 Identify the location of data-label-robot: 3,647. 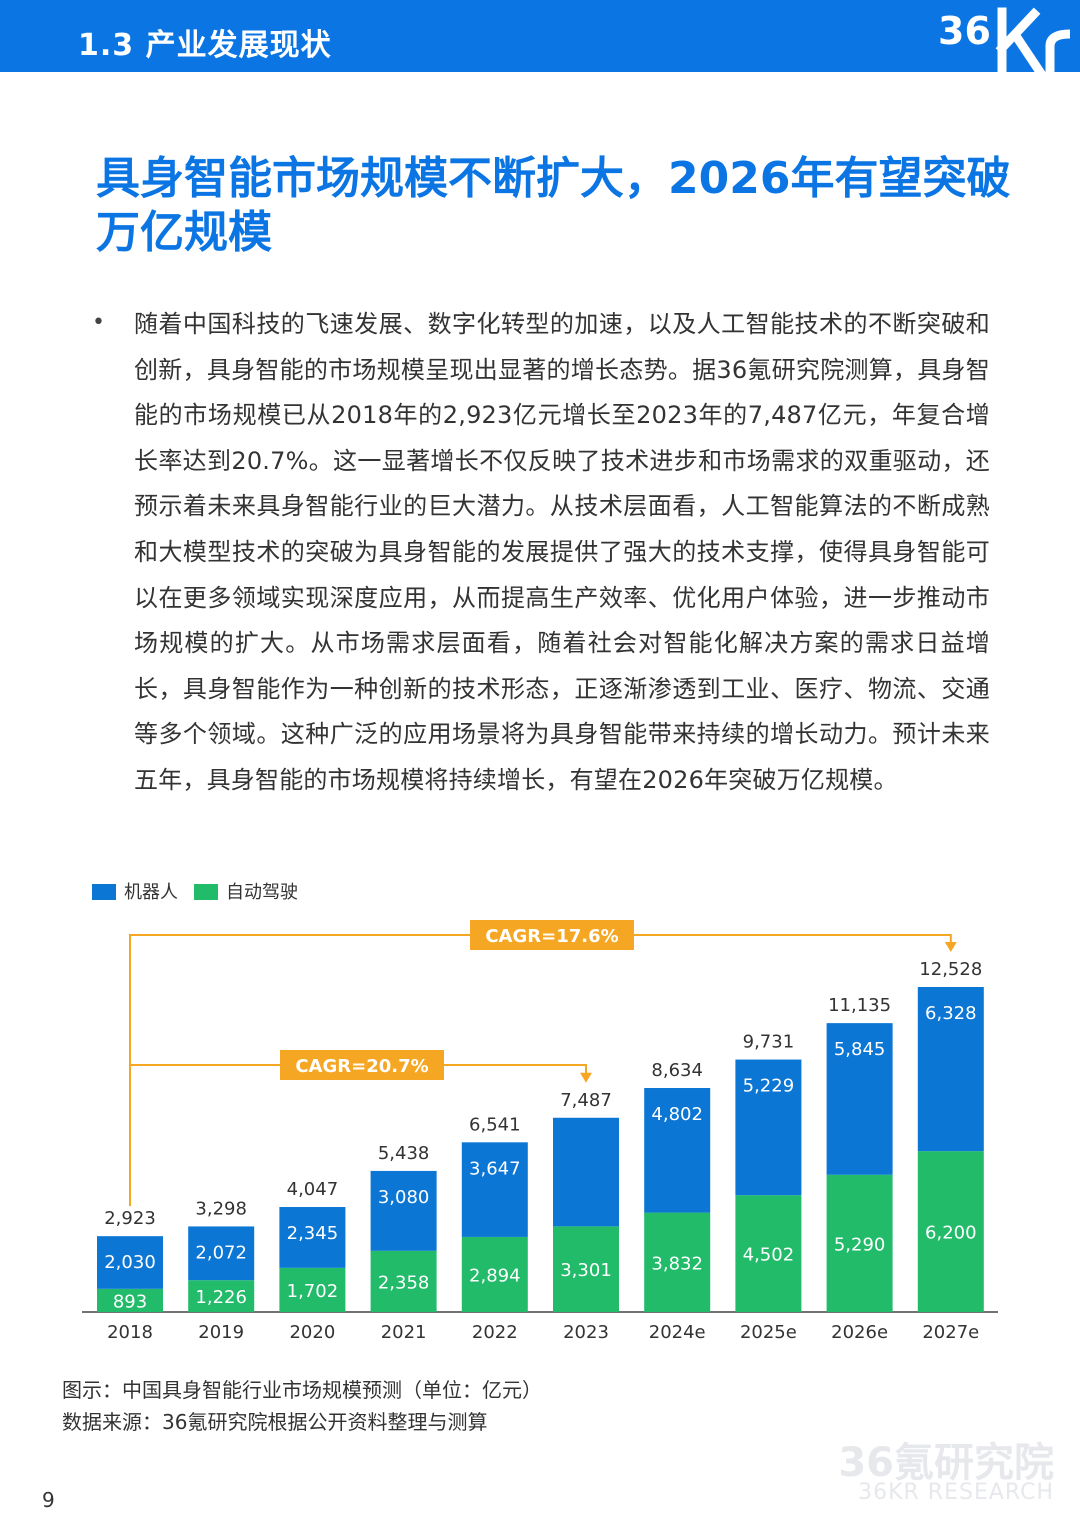
(495, 1168).